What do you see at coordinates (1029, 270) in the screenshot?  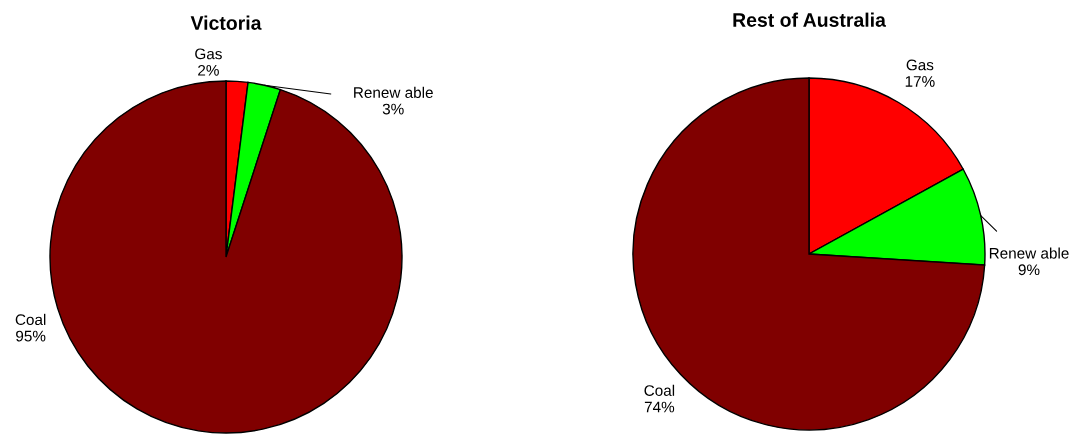 I see `data-label: 9%` at bounding box center [1029, 270].